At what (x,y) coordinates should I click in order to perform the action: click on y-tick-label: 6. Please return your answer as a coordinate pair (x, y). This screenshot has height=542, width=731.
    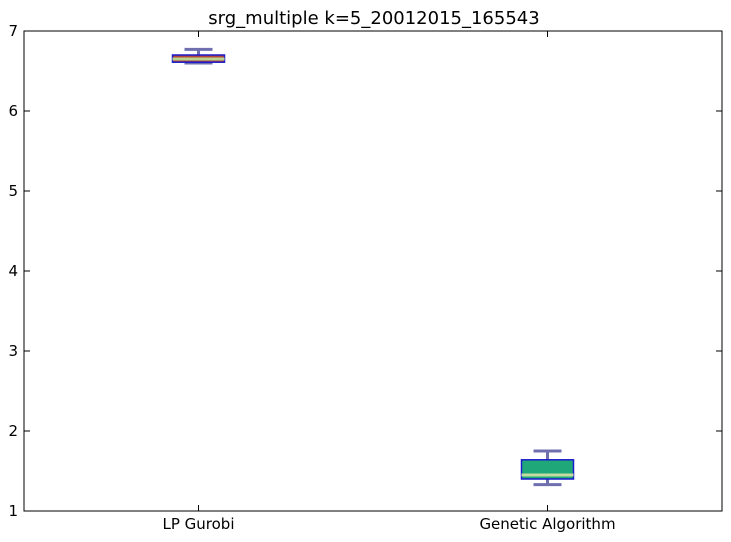
    Looking at the image, I should click on (13, 111).